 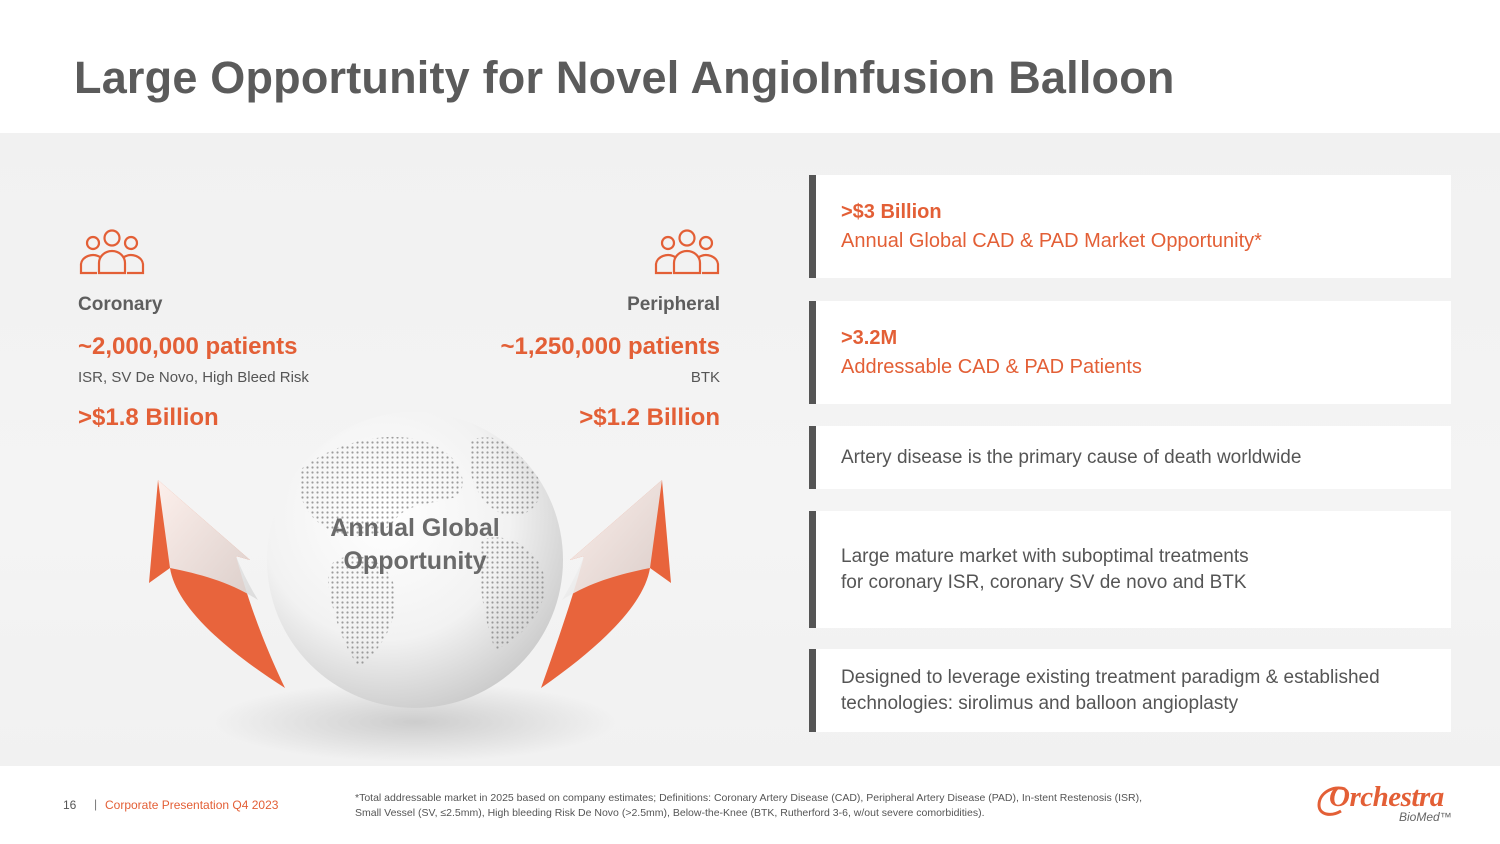 I want to click on coronary-value: >$1.8 Billion, so click(x=148, y=417).